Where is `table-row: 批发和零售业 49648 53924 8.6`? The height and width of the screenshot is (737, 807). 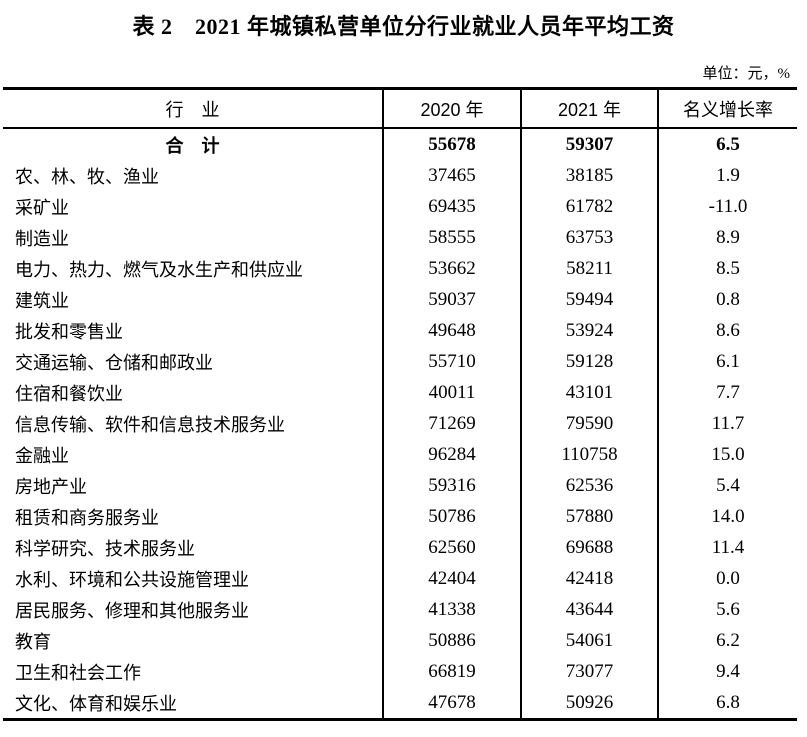
table-row: 批发和零售业 49648 53924 8.6 is located at coordinates (400, 330).